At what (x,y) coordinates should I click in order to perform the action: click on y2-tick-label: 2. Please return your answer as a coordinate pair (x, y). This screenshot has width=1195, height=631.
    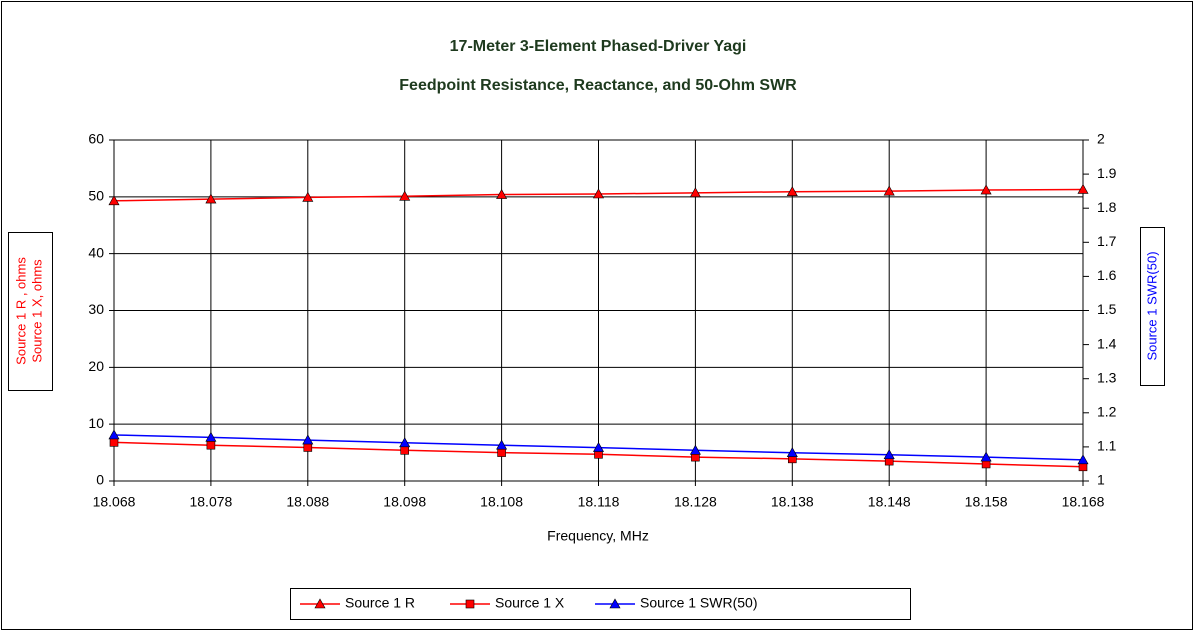
    Looking at the image, I should click on (1101, 139).